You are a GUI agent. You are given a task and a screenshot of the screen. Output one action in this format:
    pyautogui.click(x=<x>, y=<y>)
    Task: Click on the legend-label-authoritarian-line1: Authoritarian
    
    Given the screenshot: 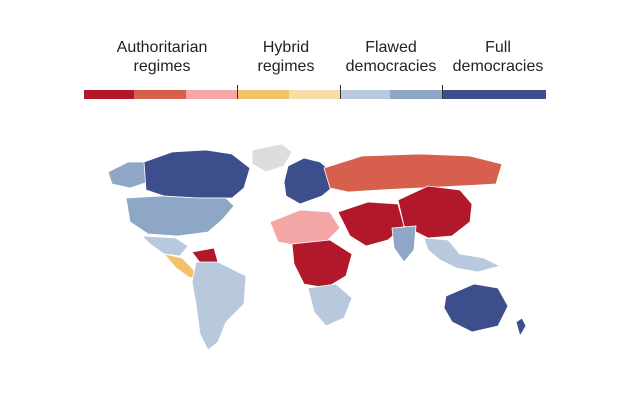 What is the action you would take?
    pyautogui.click(x=162, y=47)
    